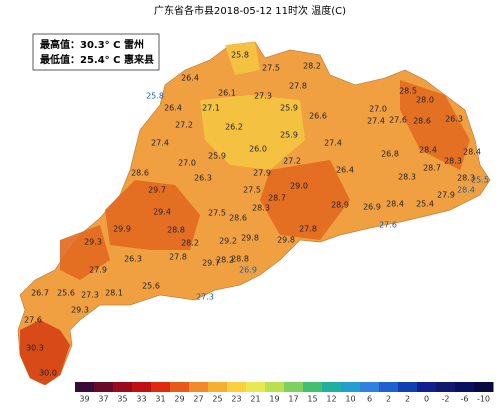  I want to click on colorbar-label: -6, so click(465, 399).